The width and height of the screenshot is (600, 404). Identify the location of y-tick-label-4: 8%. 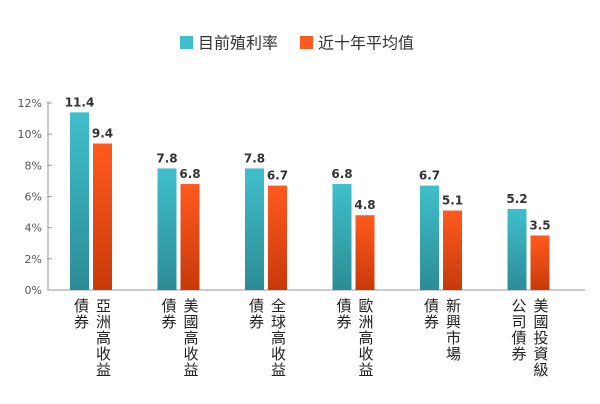
(33, 165).